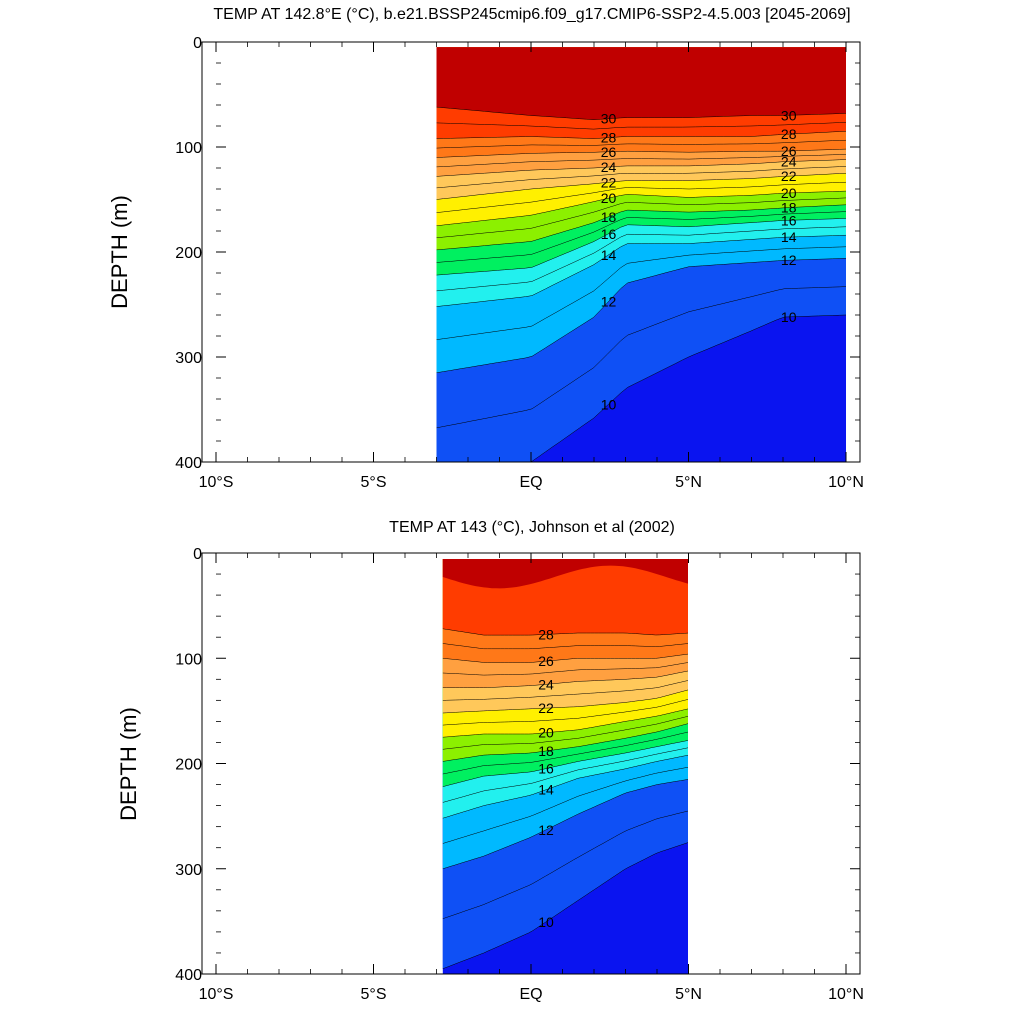 This screenshot has height=1024, width=1024. What do you see at coordinates (789, 237) in the screenshot?
I see `contour-label-east-14: 14` at bounding box center [789, 237].